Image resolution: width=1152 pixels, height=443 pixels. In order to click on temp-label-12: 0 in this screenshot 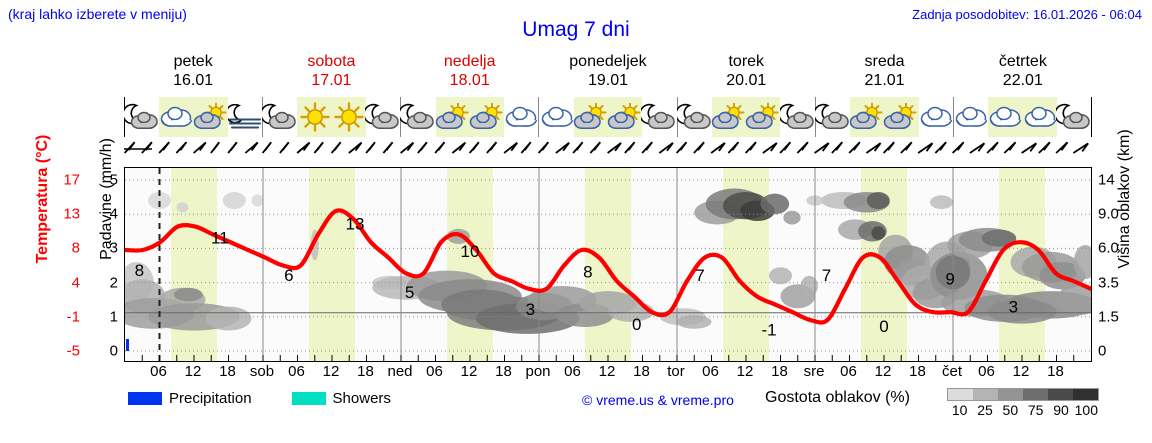, I will do `click(883, 326)`.